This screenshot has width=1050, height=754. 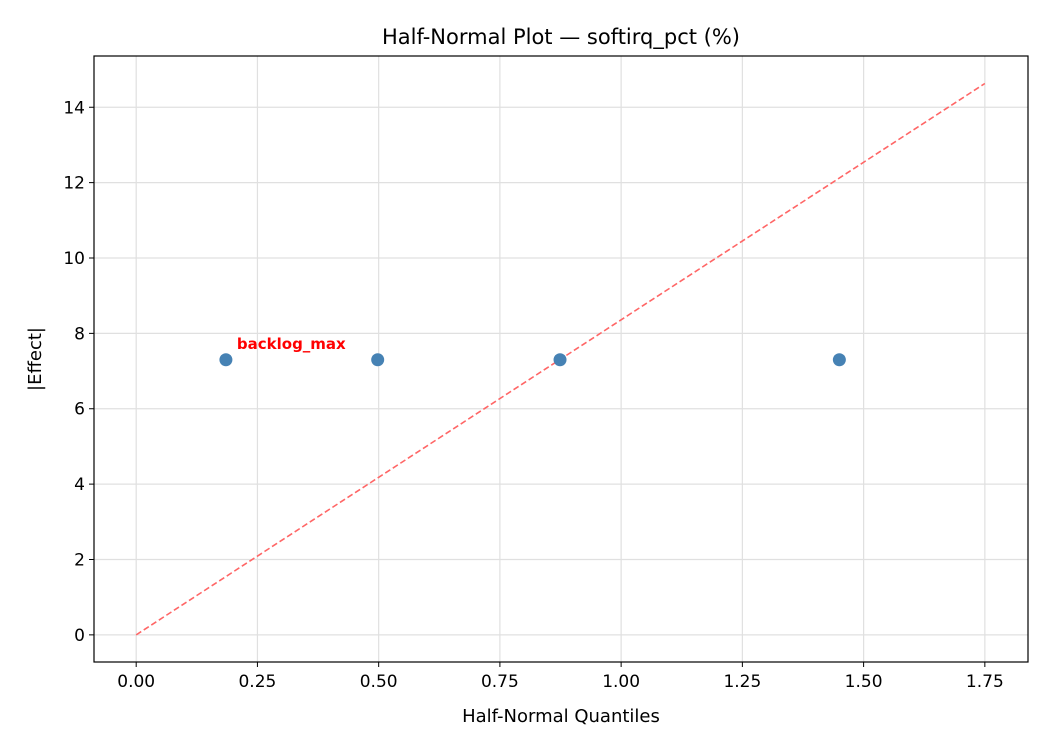 I want to click on x-axis-ticks: 0.00 0.25 0.50 0.75 1.00 1.25 1.50 1.75, so click(x=560, y=677).